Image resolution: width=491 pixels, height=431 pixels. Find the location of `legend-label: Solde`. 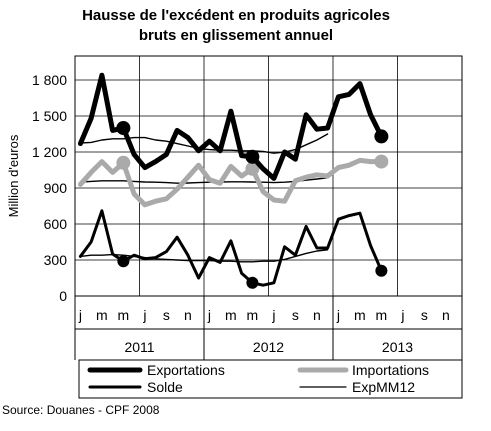

legend-label: Solde is located at coordinates (165, 387).